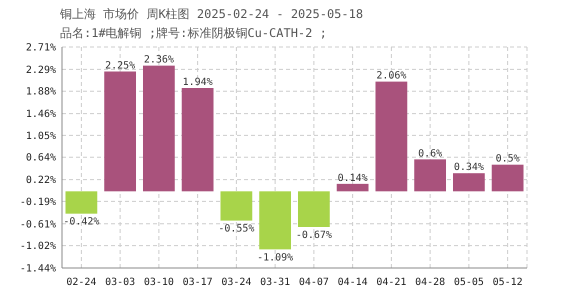 The width and height of the screenshot is (570, 300). What do you see at coordinates (38, 269) in the screenshot?
I see `y-tick-label: -1.44%` at bounding box center [38, 269].